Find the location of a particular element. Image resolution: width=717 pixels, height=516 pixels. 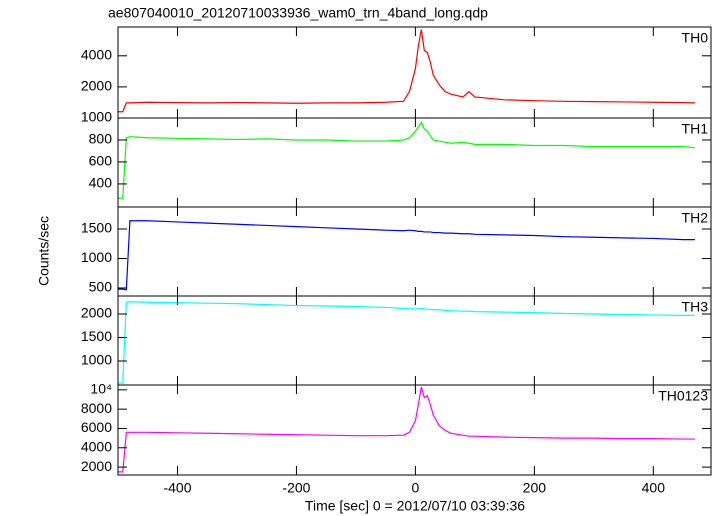

x-tick-label: -200 is located at coordinates (296, 488).